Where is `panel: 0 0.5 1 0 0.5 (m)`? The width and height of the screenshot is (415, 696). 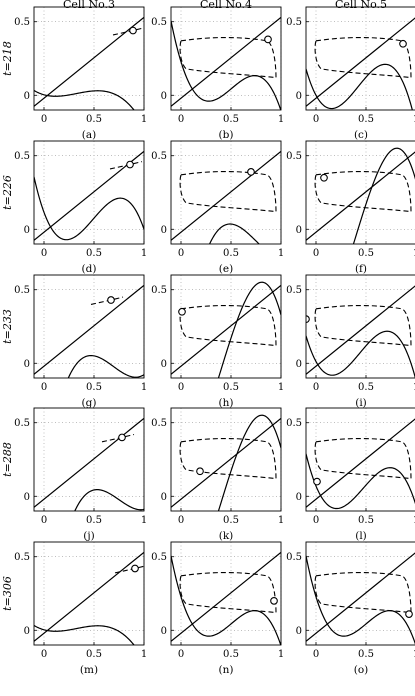
panel: 0 0.5 1 0 0.5 (m) is located at coordinates (80, 608).